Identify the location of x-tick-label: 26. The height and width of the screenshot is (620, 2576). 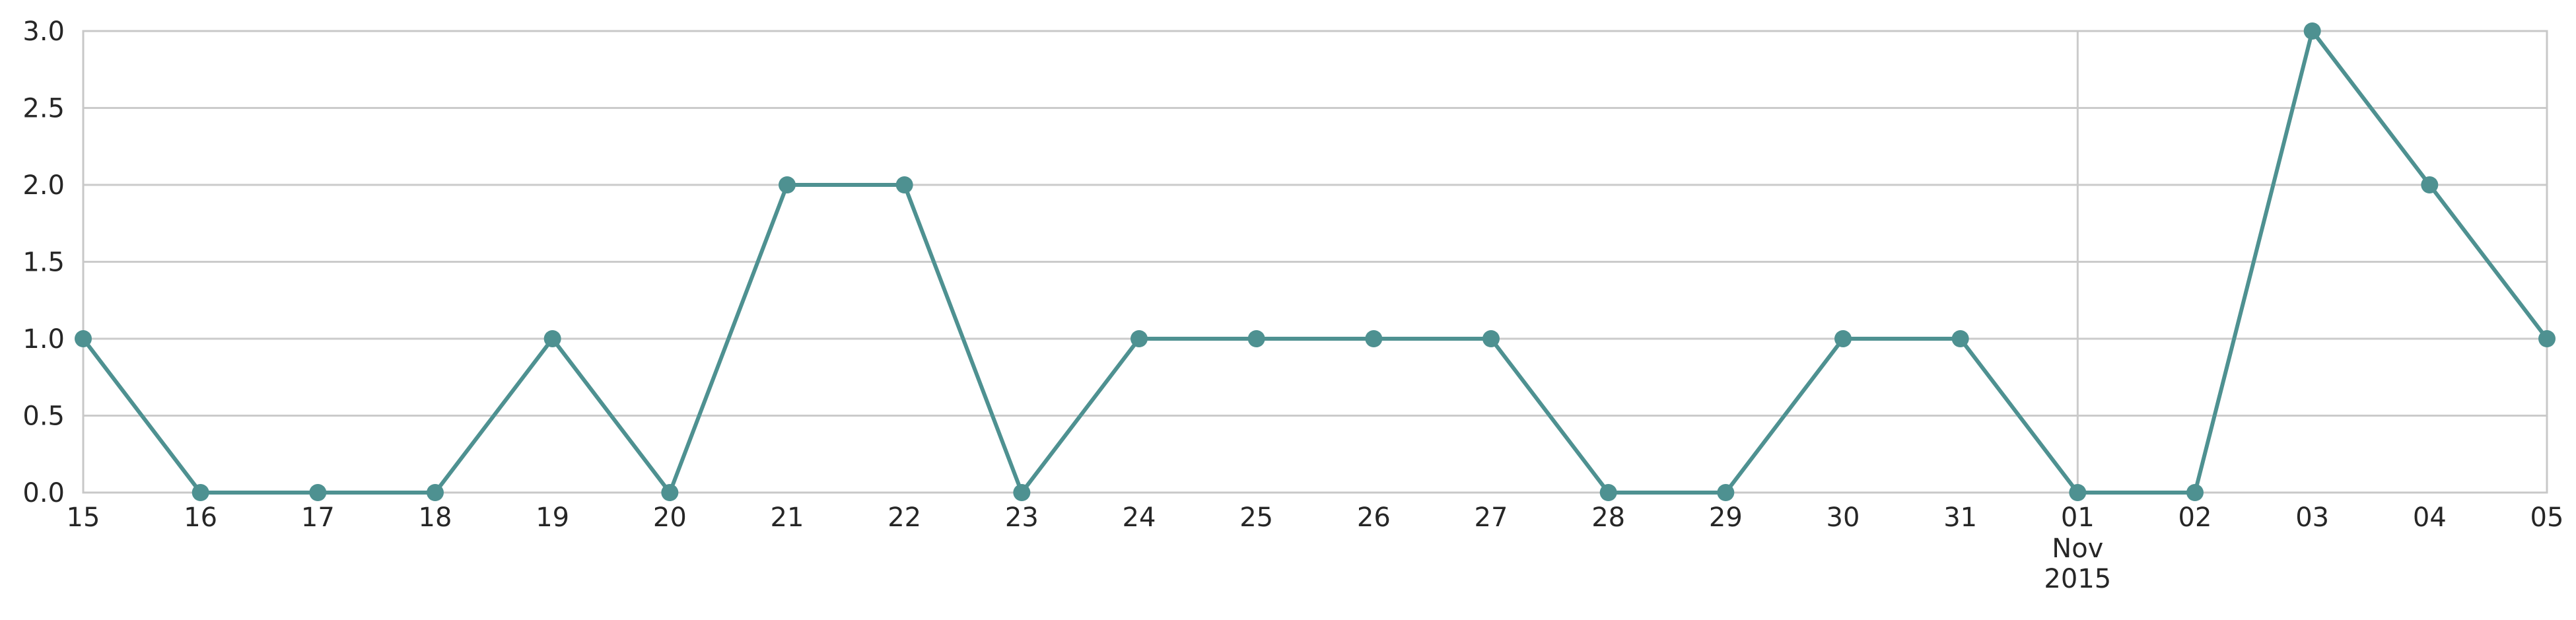
(1374, 517).